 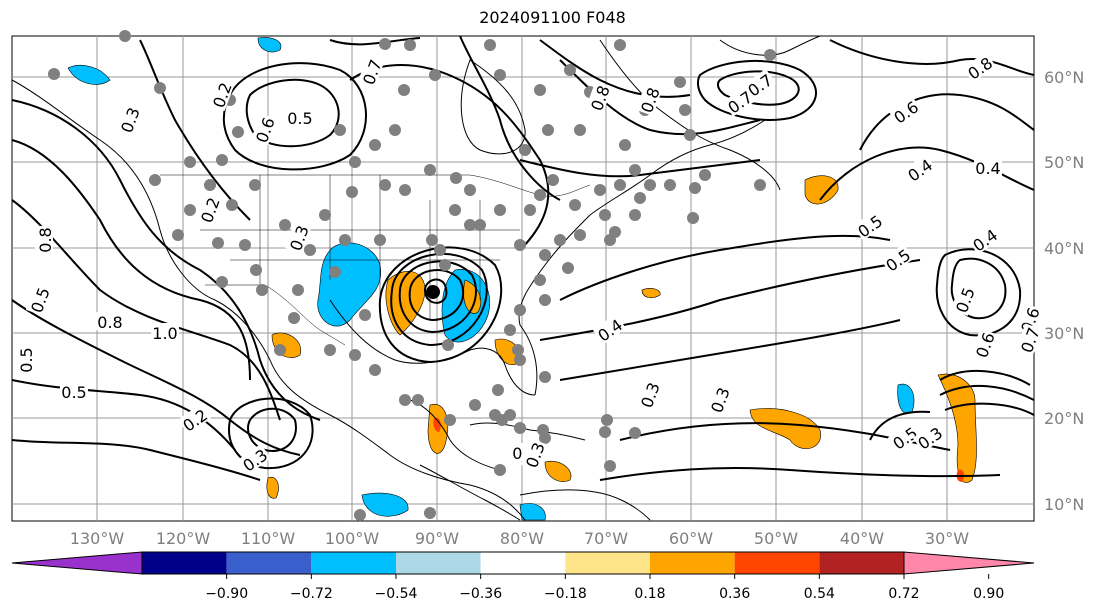 I want to click on lat-label: 50°N, so click(x=1064, y=162).